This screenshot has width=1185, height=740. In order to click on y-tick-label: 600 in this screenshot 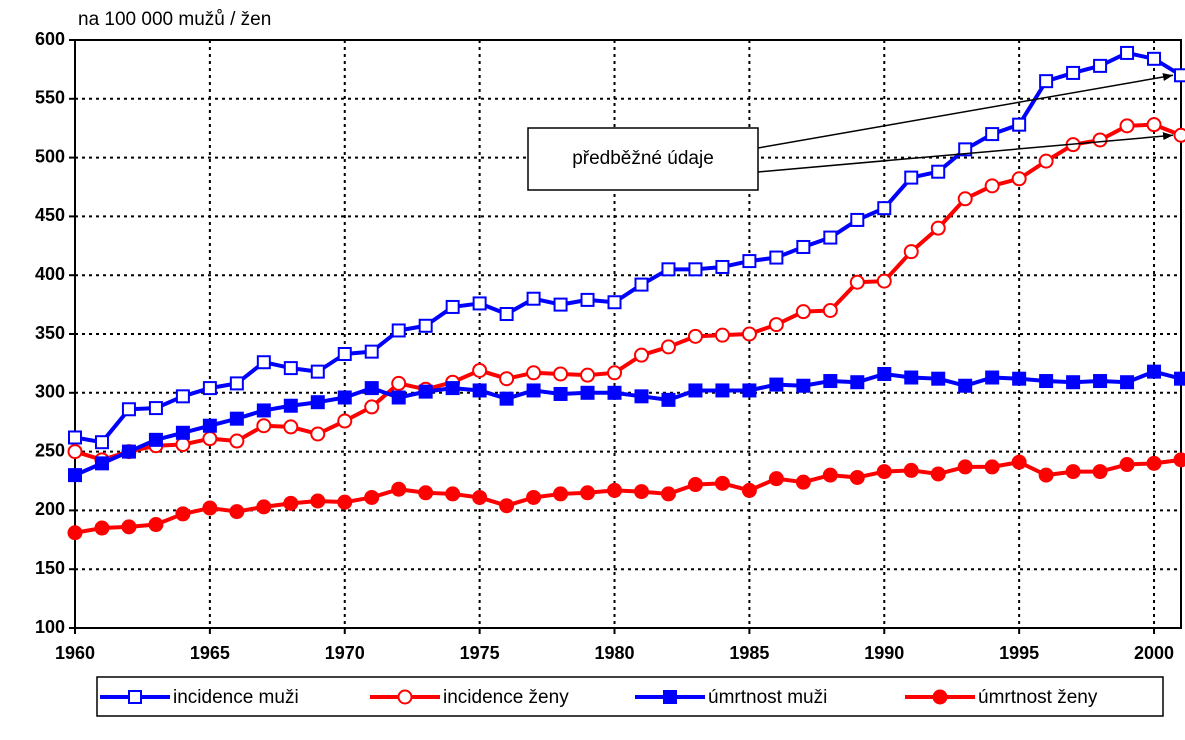, I will do `click(50, 39)`.